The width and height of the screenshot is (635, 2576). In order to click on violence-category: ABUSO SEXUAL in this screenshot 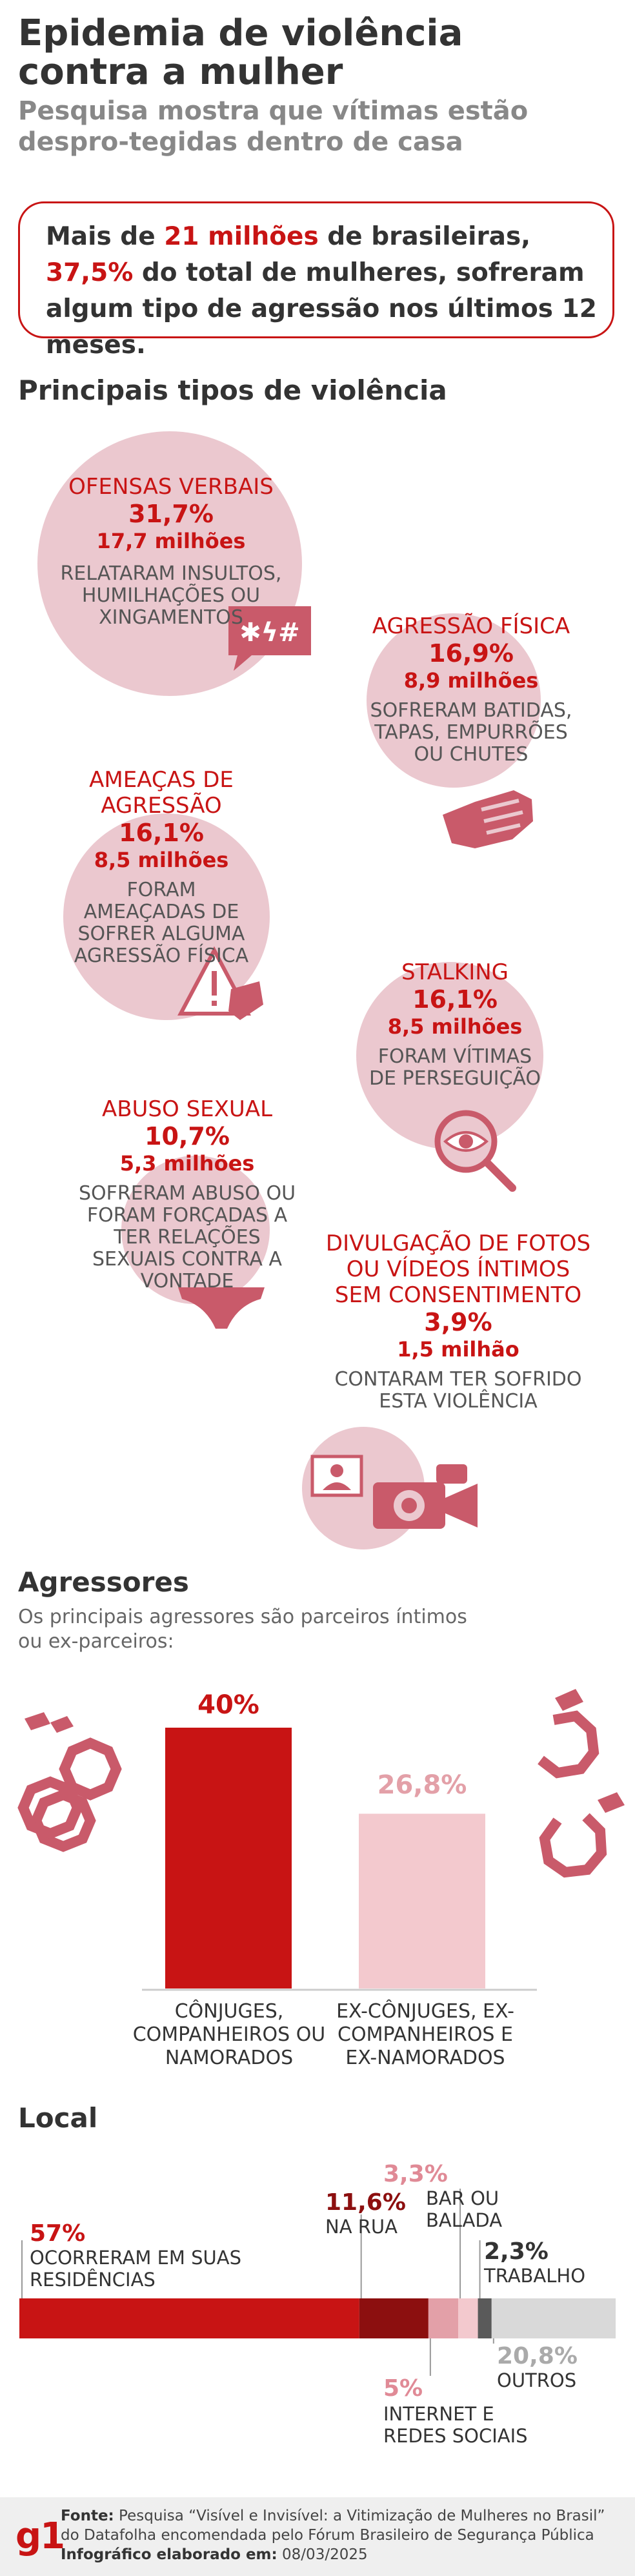, I will do `click(187, 1109)`.